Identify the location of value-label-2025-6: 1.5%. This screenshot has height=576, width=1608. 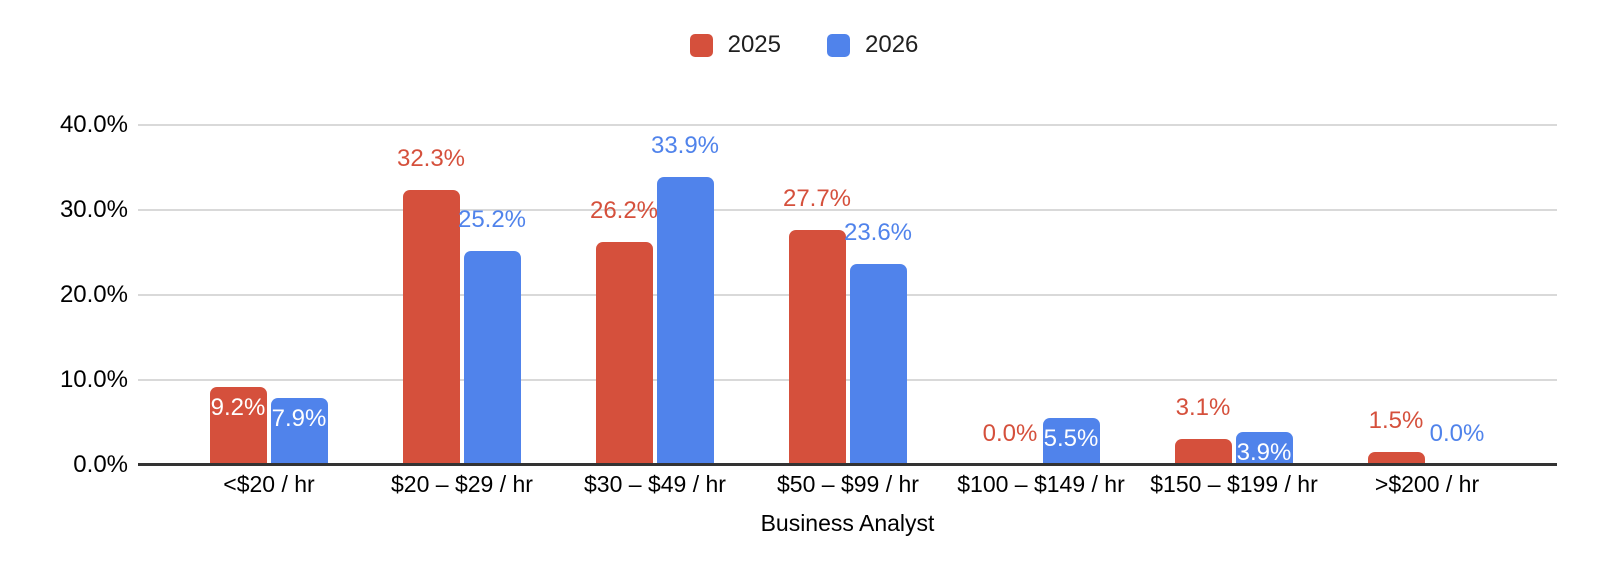
(1396, 420).